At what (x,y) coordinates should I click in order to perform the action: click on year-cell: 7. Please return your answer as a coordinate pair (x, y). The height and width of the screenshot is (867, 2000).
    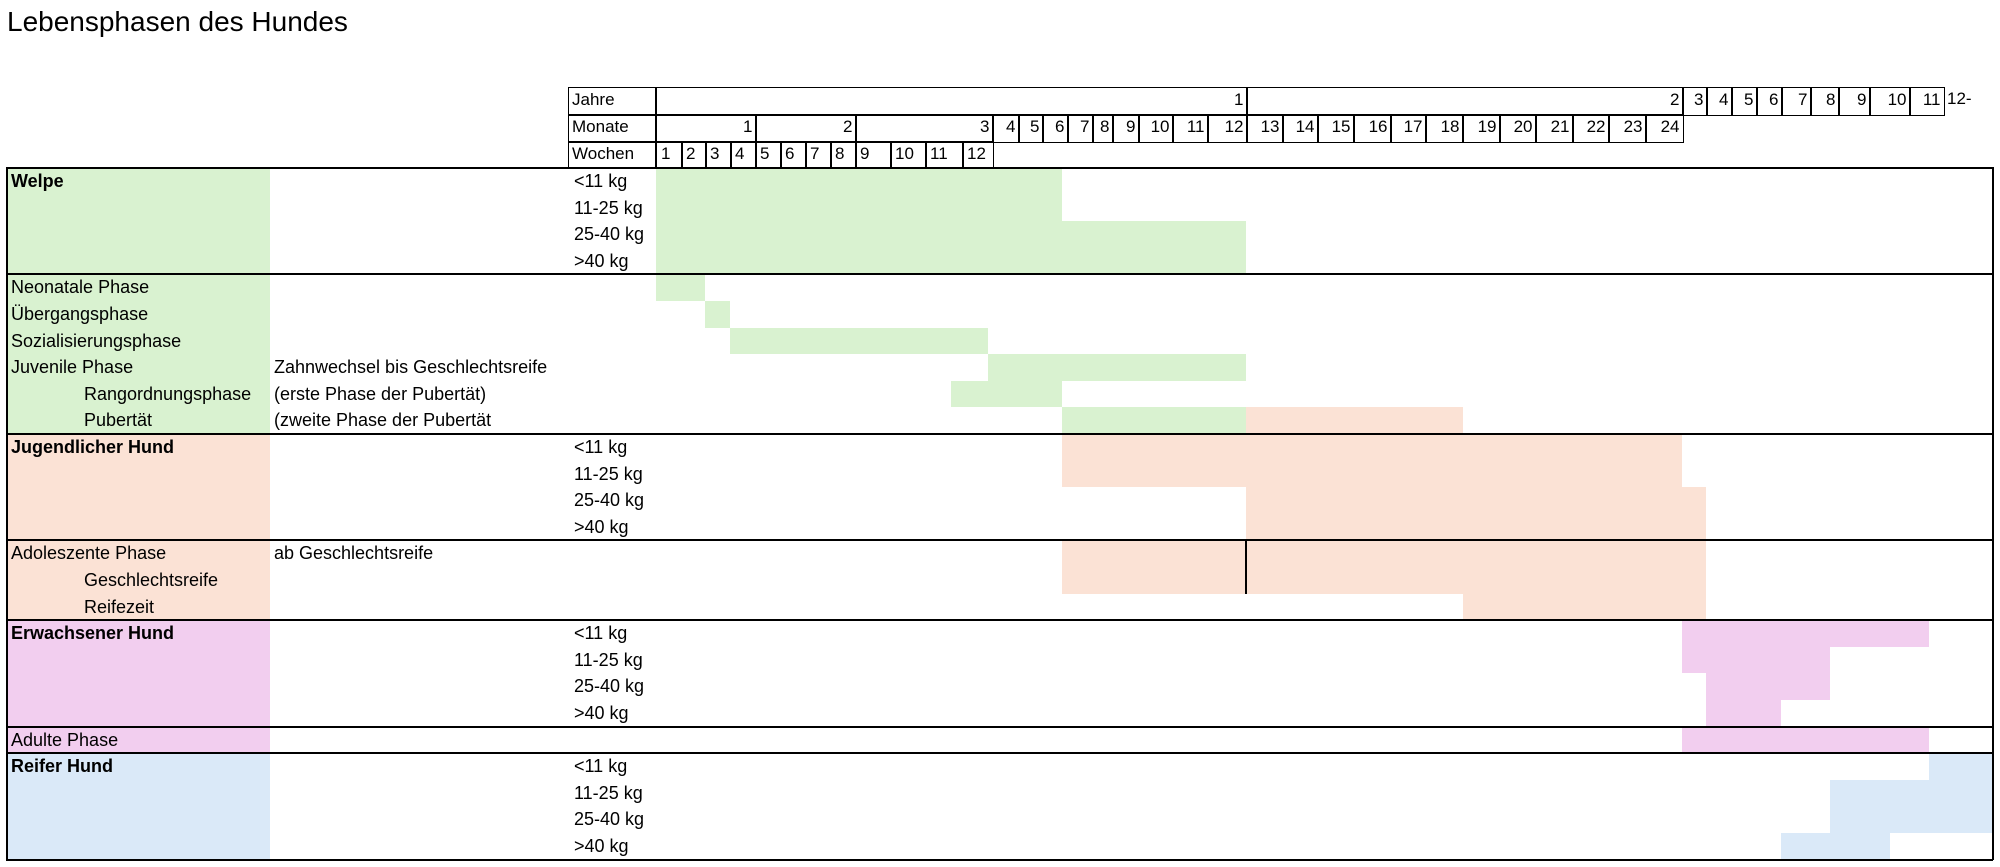
    Looking at the image, I should click on (1796, 101).